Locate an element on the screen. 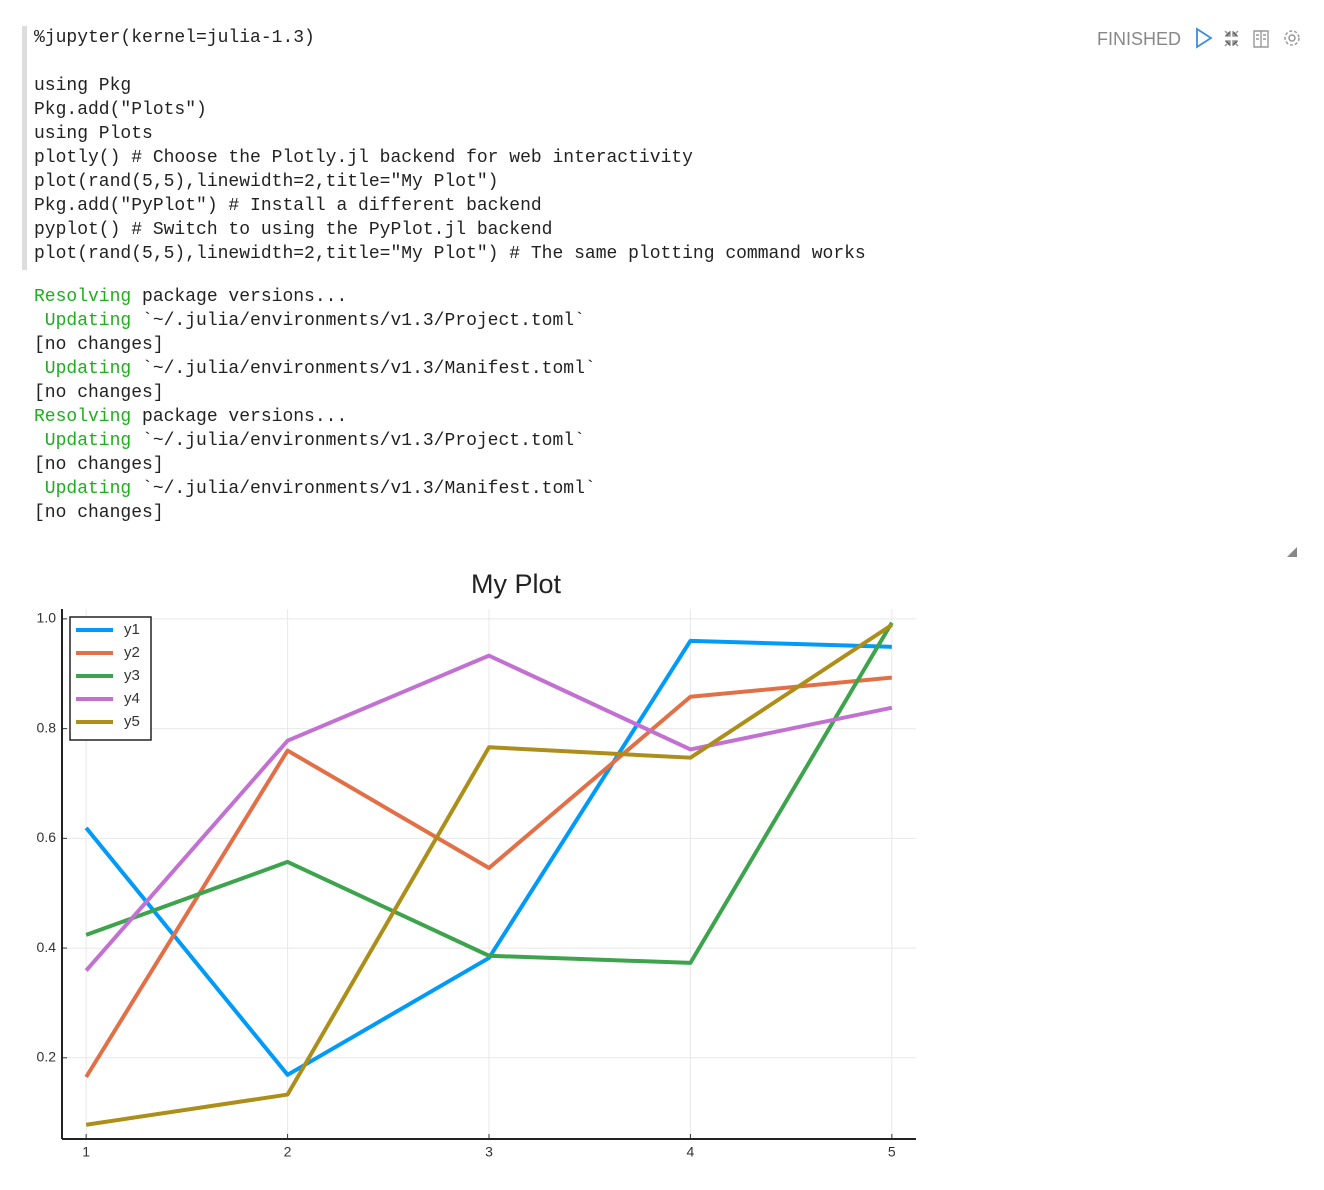 The width and height of the screenshot is (1324, 1190). y-tick-label: 0.4 is located at coordinates (47, 947).